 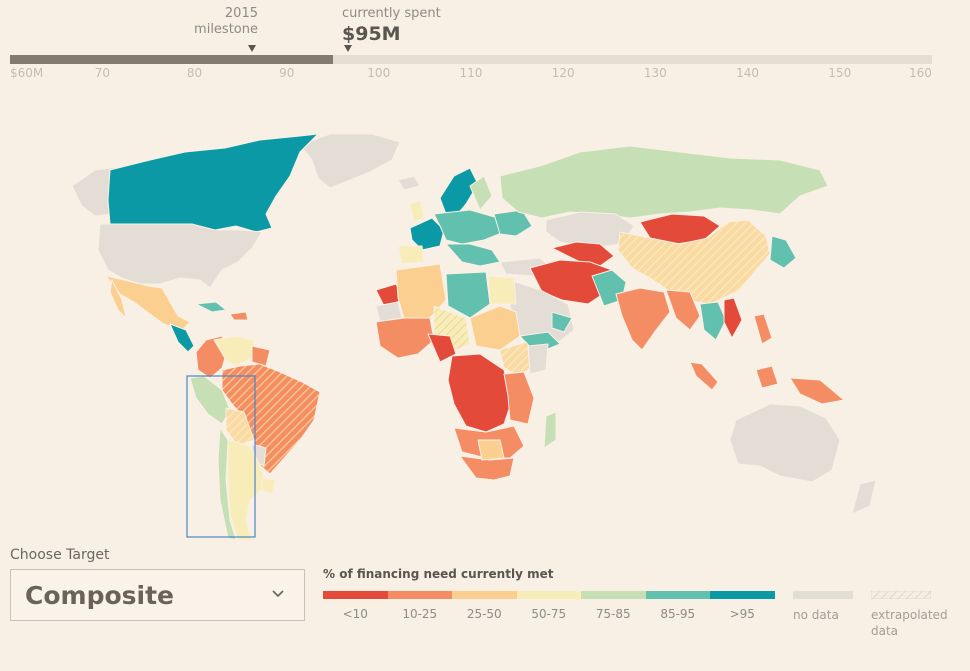 What do you see at coordinates (785, 443) in the screenshot?
I see `region-australia` at bounding box center [785, 443].